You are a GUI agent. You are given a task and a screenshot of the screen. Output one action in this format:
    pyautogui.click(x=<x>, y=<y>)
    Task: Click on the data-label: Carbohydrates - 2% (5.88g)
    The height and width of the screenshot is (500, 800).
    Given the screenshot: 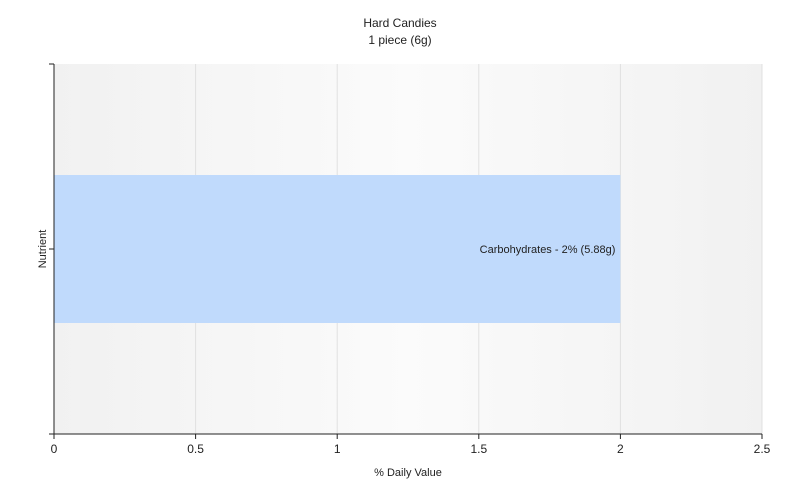 What is the action you would take?
    pyautogui.click(x=548, y=250)
    